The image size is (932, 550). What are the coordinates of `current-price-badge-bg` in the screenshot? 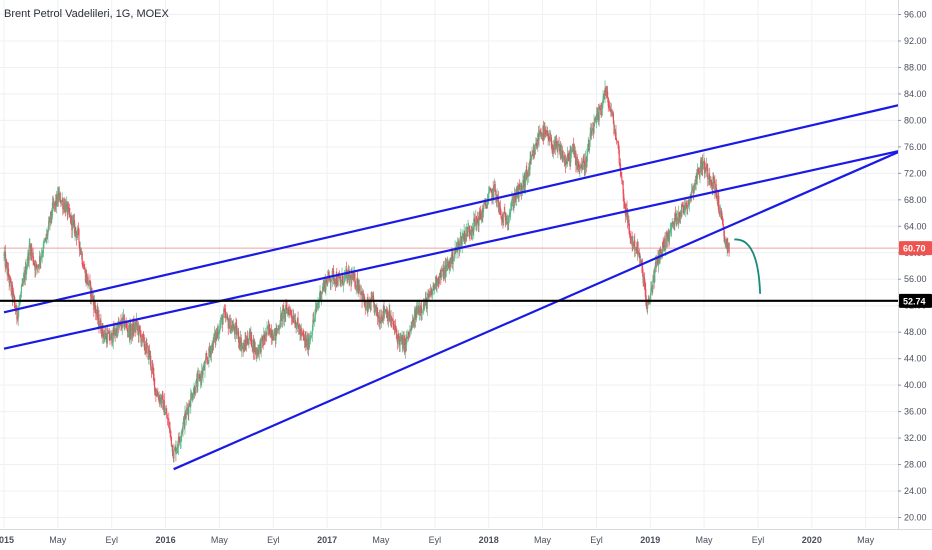 It's located at (915, 248).